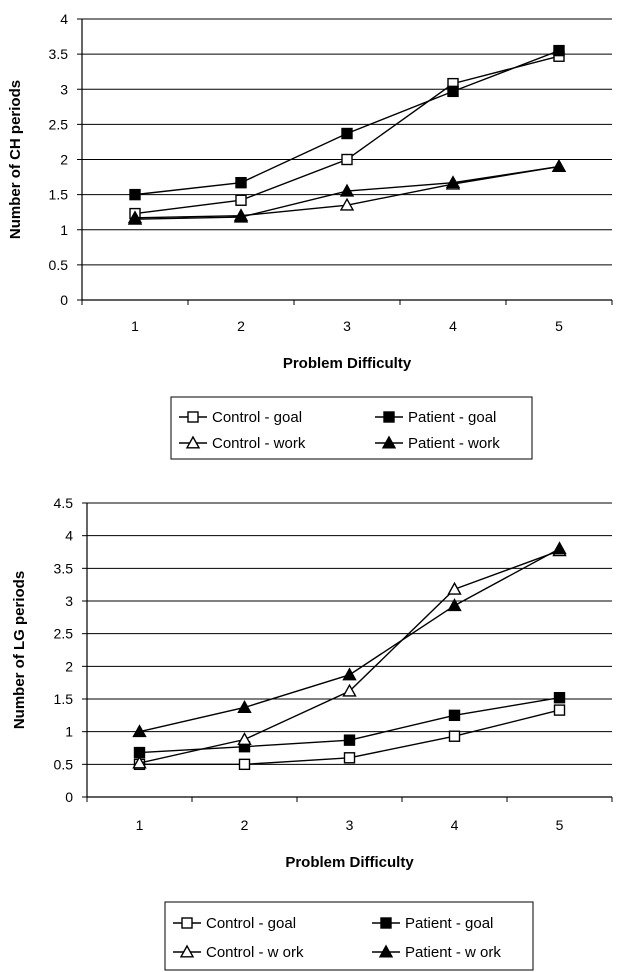 The width and height of the screenshot is (621, 972). What do you see at coordinates (453, 952) in the screenshot?
I see `legend-label: Patient - w ork` at bounding box center [453, 952].